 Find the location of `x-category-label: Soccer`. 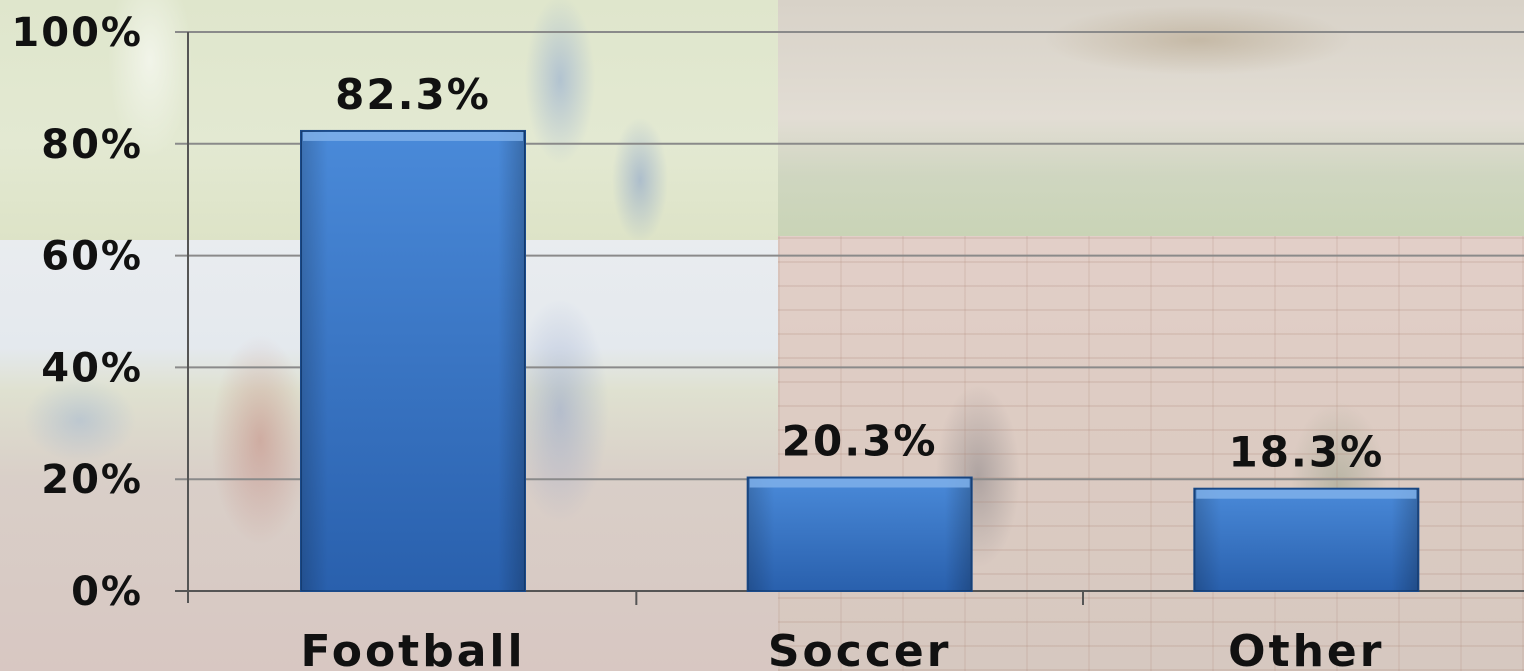

x-category-label: Soccer is located at coordinates (860, 648).